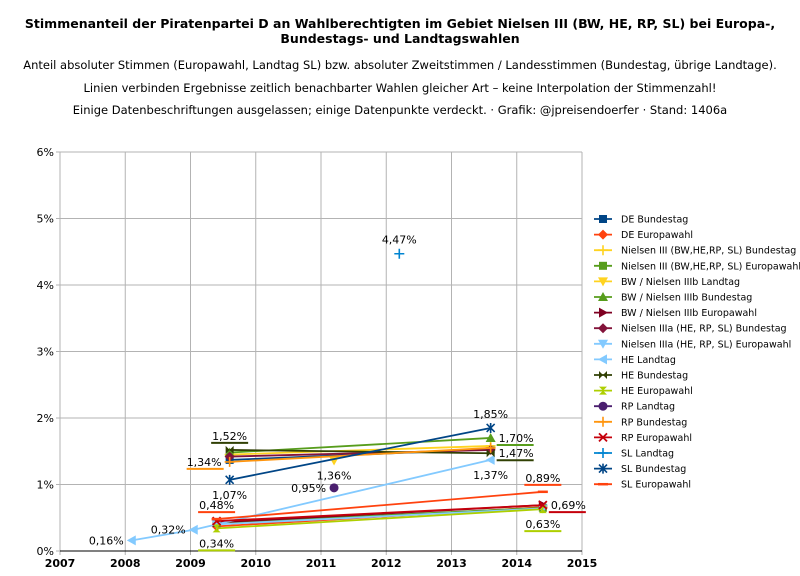  I want to click on legend-entry: SL Europawahl, so click(656, 485).